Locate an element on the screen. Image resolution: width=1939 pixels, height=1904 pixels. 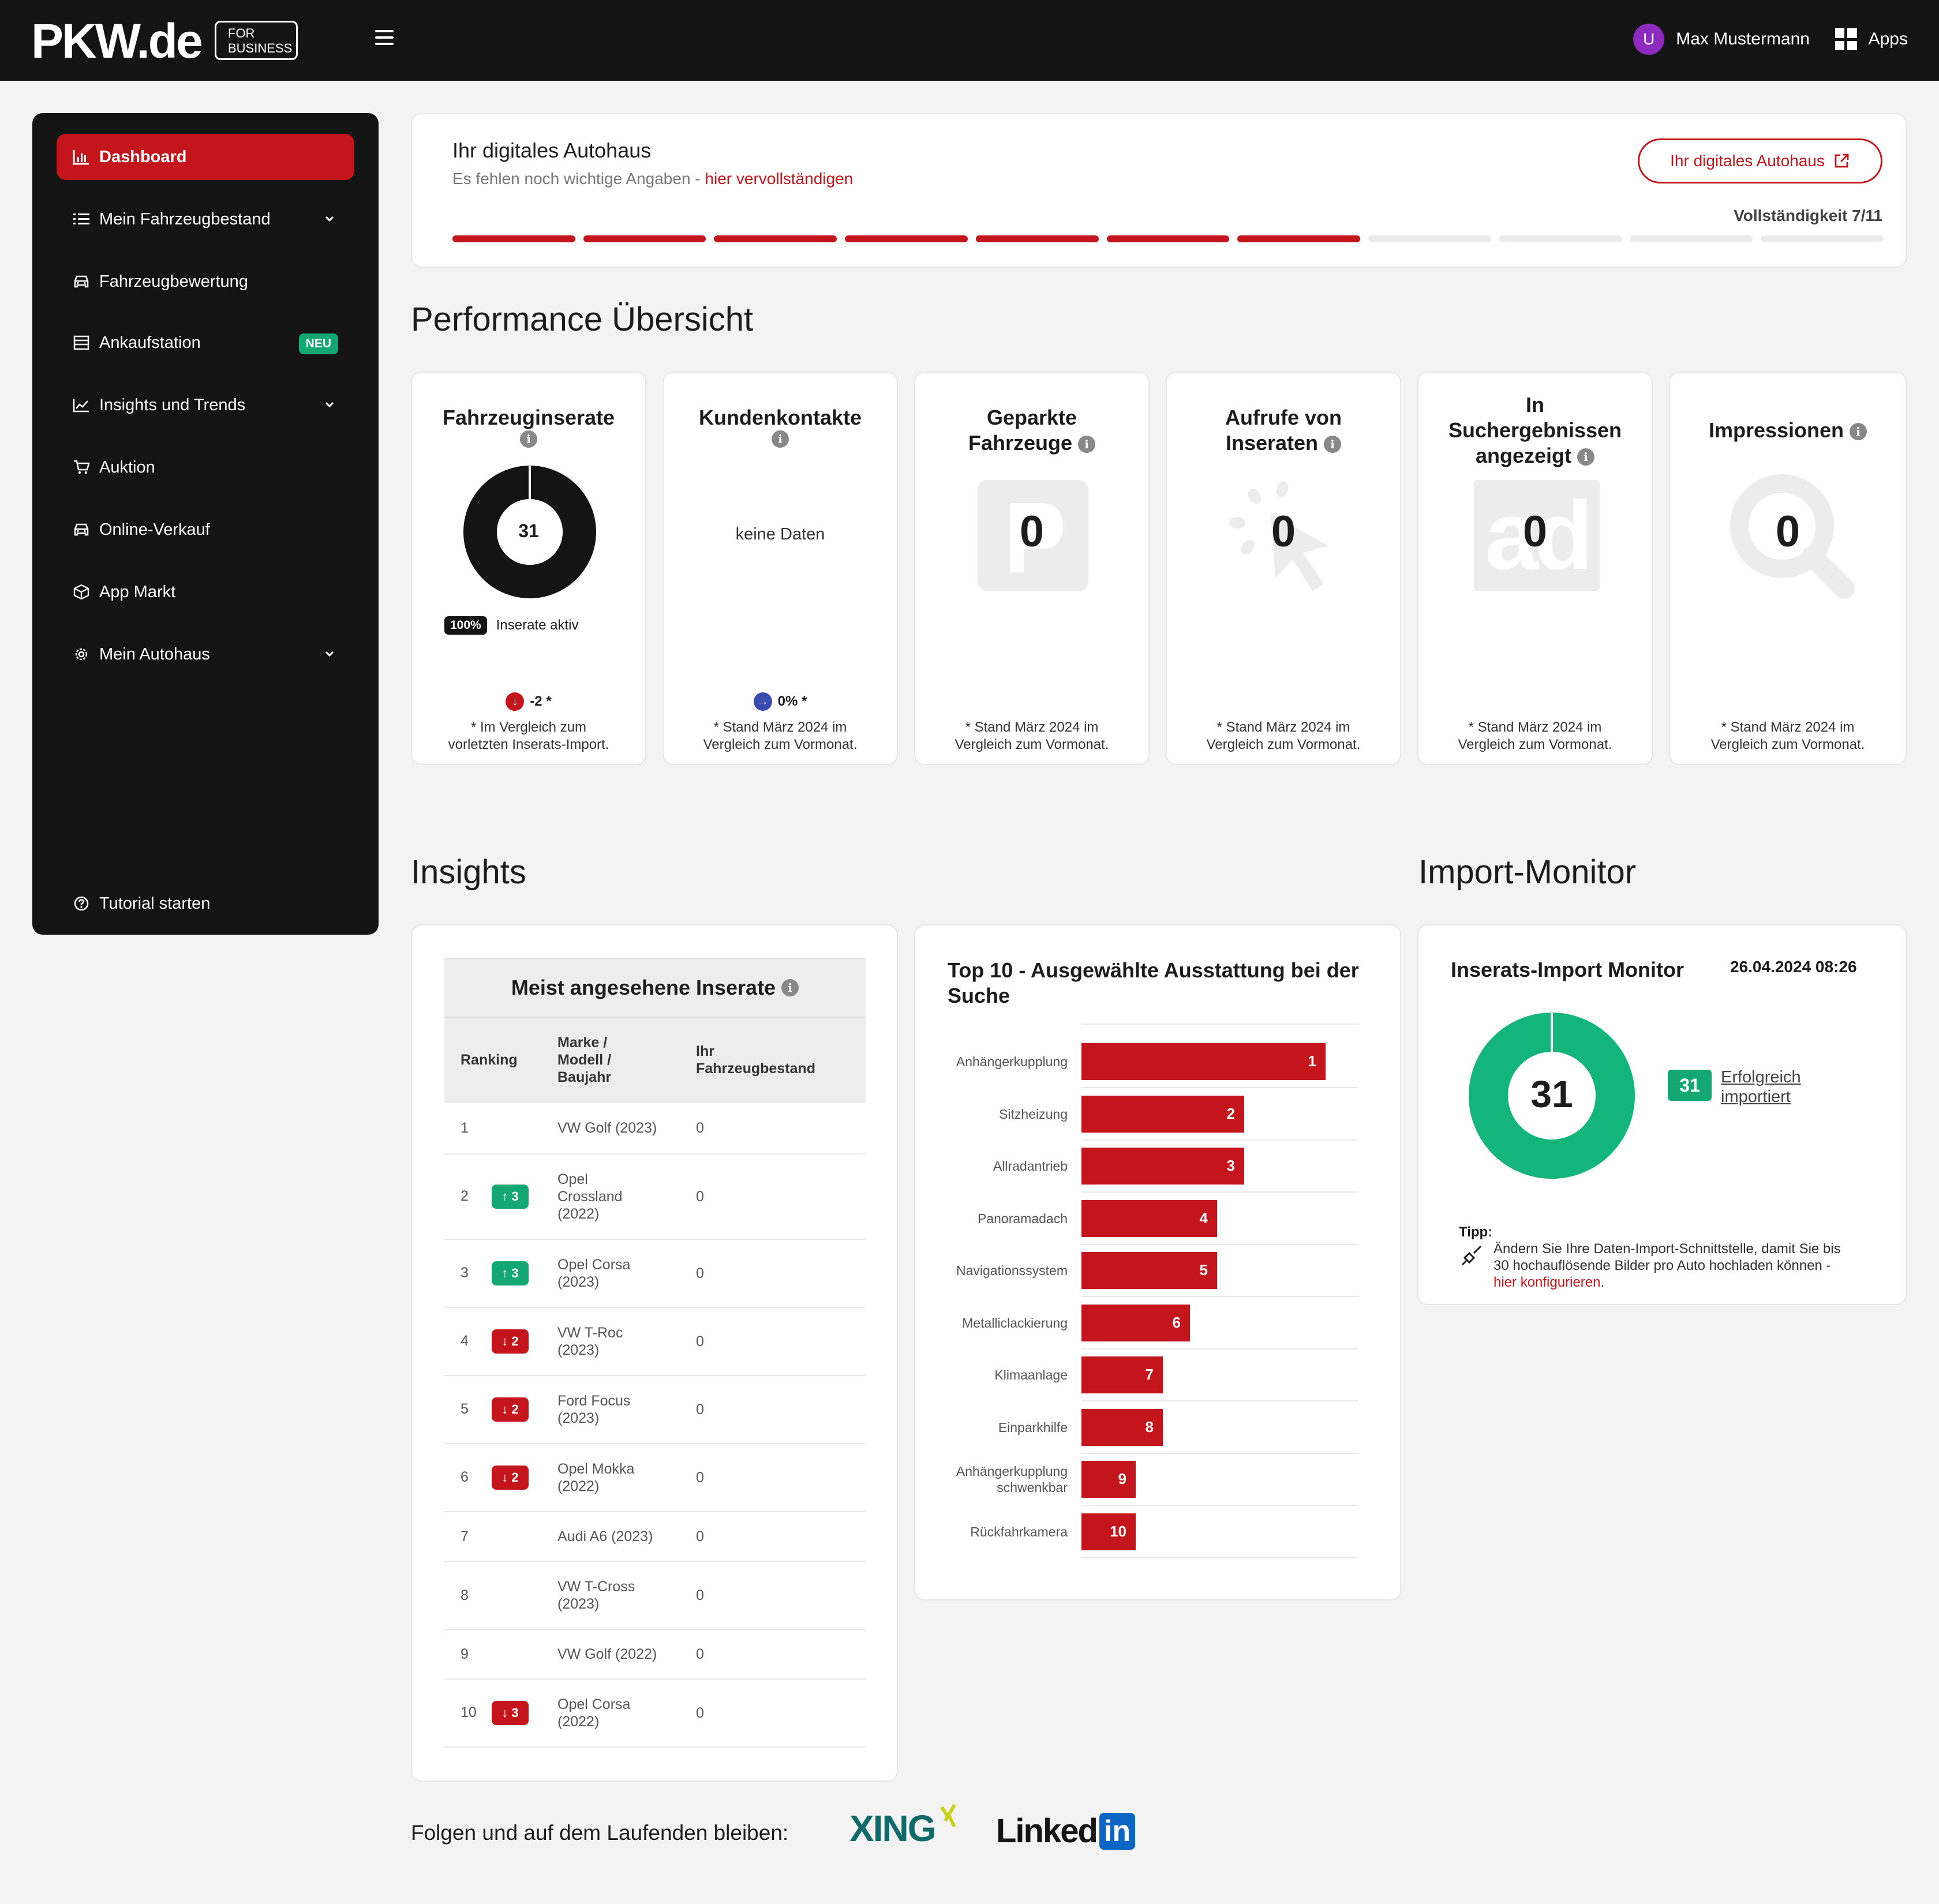
table-row: 3 ↑ 3 Opel Corsa (2023) 0 is located at coordinates (655, 1274).